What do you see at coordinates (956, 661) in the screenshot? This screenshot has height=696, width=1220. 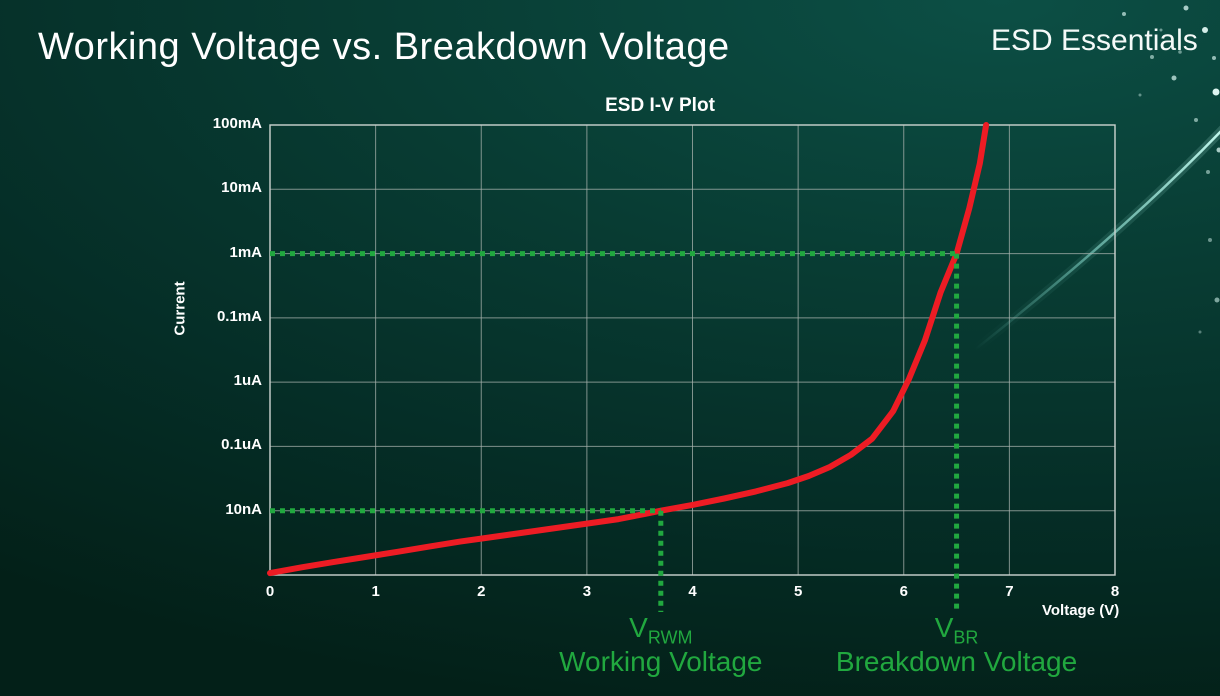 I see `vbr-caption: Breakdown Voltage` at bounding box center [956, 661].